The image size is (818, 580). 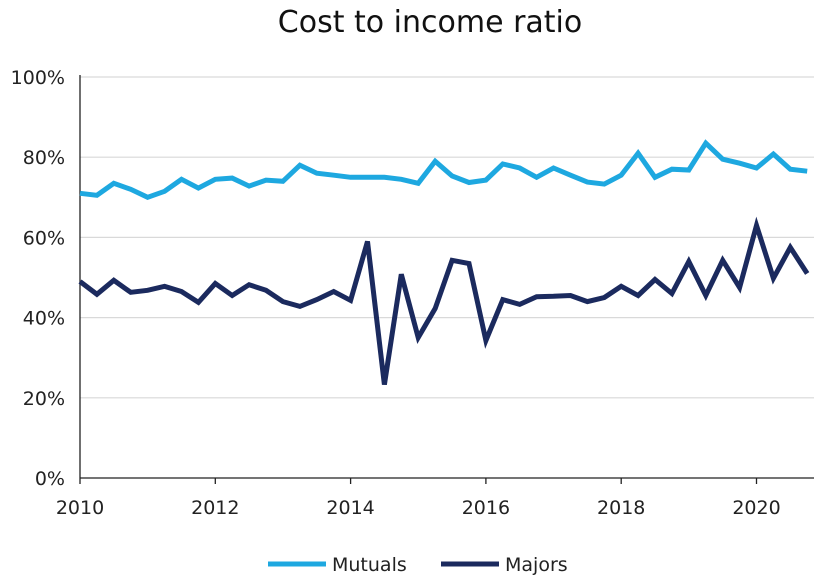 I want to click on y-tick-label: 20%, so click(x=44, y=399).